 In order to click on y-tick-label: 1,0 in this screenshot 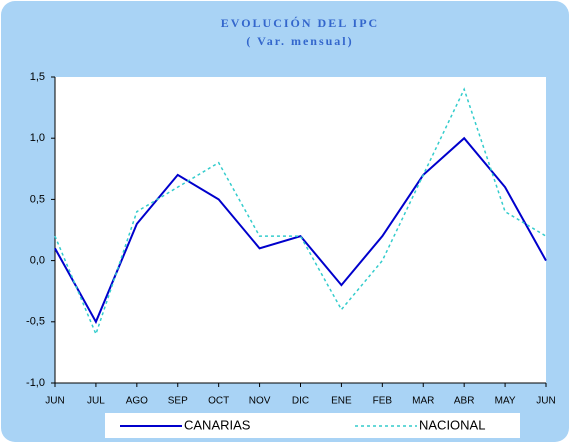, I will do `click(37, 138)`.